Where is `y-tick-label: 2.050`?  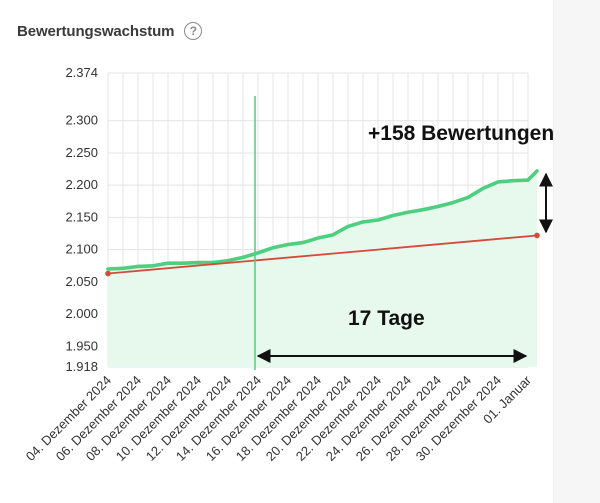
y-tick-label: 2.050 is located at coordinates (81, 281).